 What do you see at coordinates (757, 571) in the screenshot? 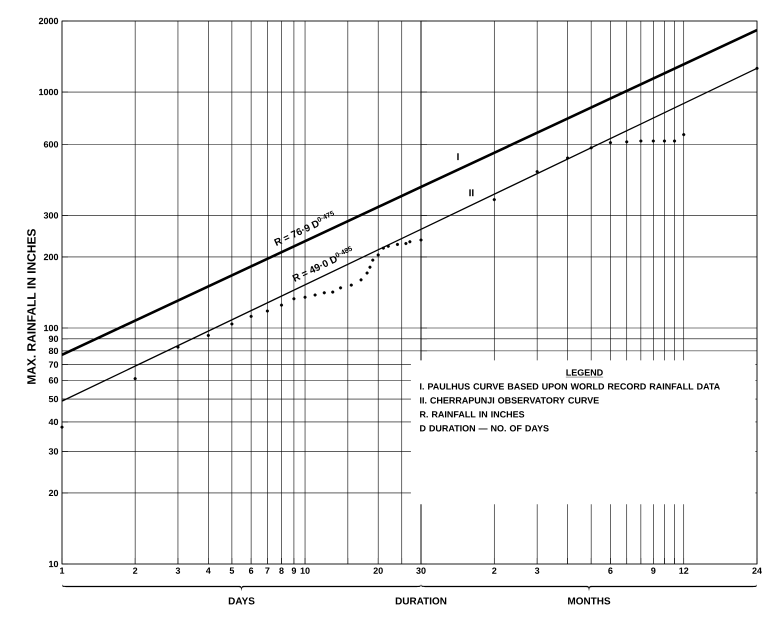
I see `x-tick-label: 24` at bounding box center [757, 571].